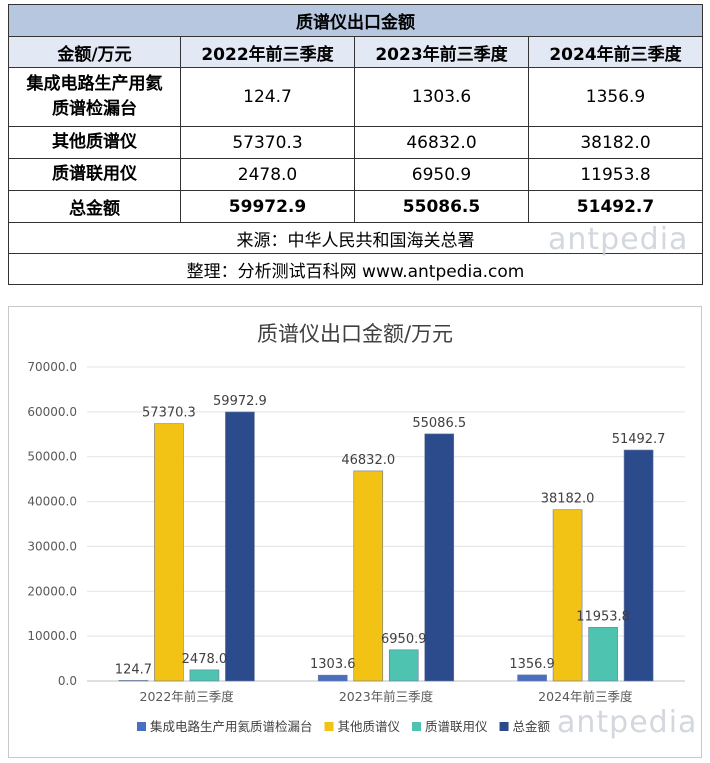 This screenshot has width=710, height=763. I want to click on data-label: 1356.9, so click(532, 664).